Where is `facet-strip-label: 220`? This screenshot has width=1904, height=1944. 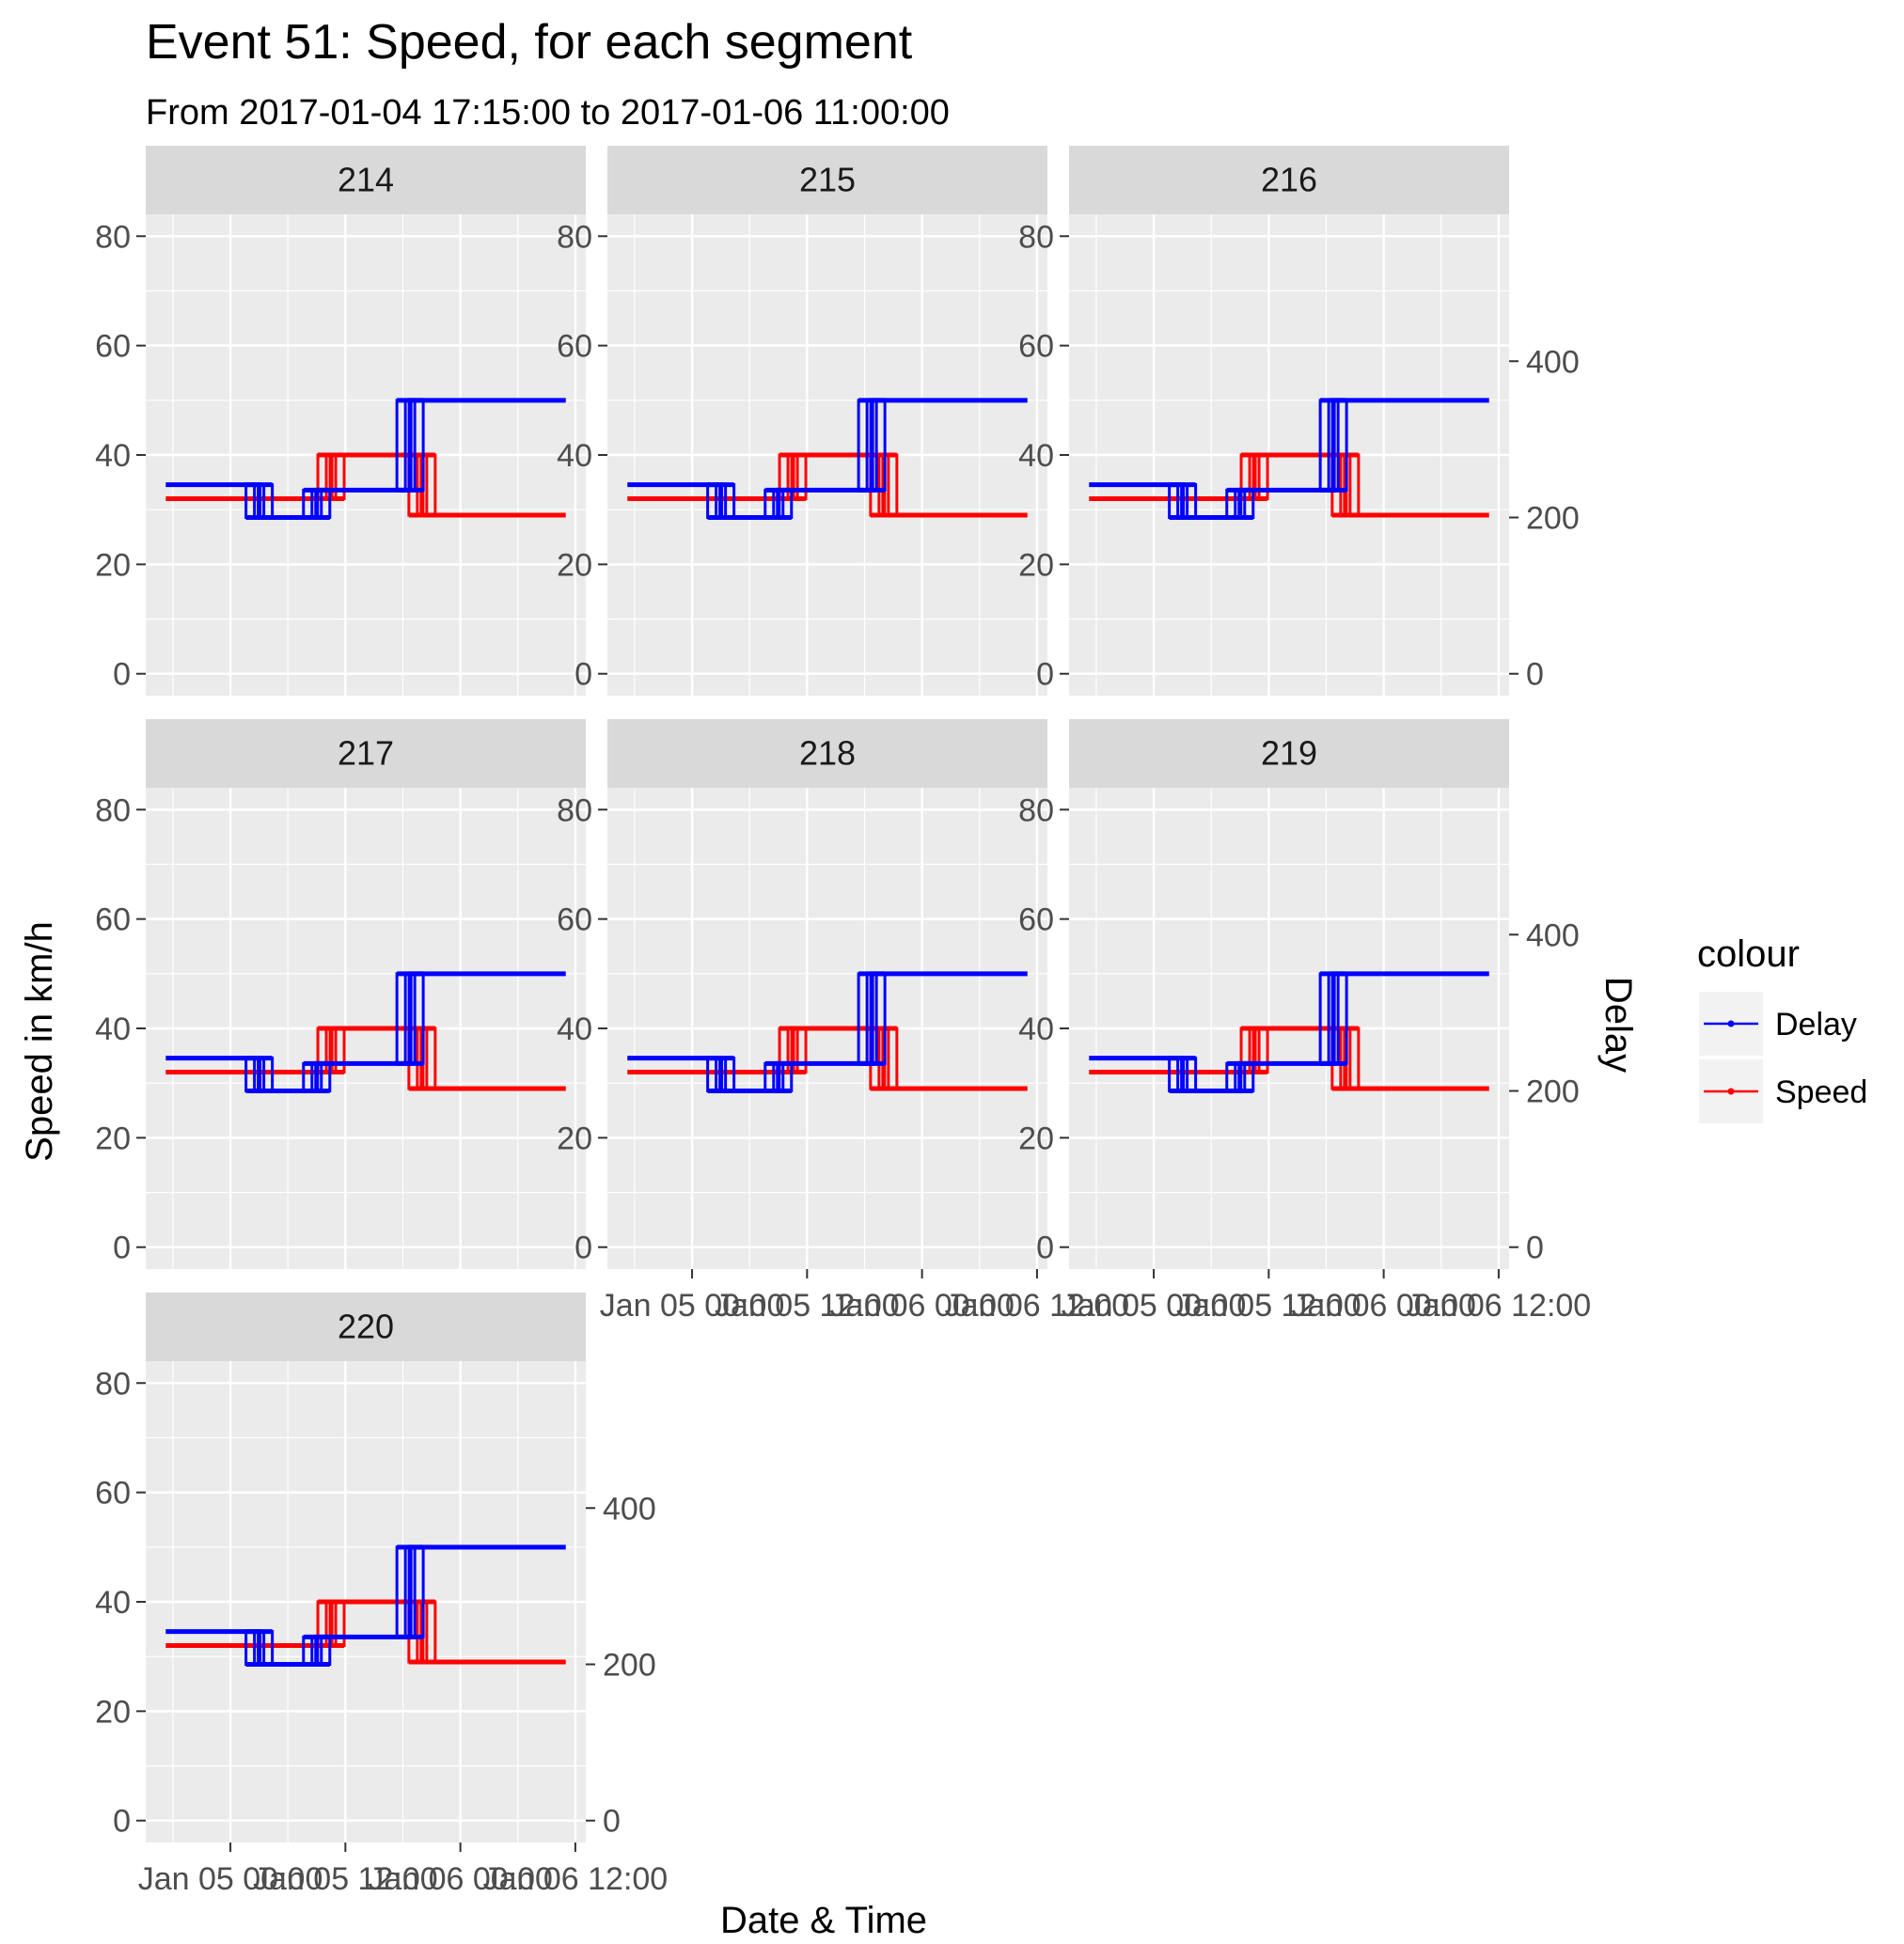
facet-strip-label: 220 is located at coordinates (366, 1327).